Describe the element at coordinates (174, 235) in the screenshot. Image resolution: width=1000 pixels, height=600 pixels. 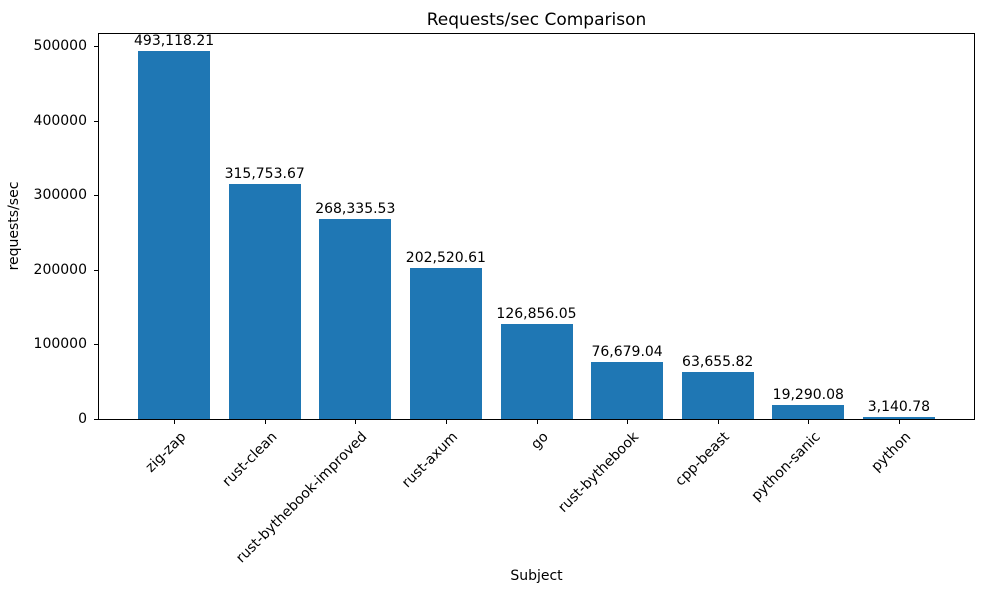
I see `bar-zig-zap` at that location.